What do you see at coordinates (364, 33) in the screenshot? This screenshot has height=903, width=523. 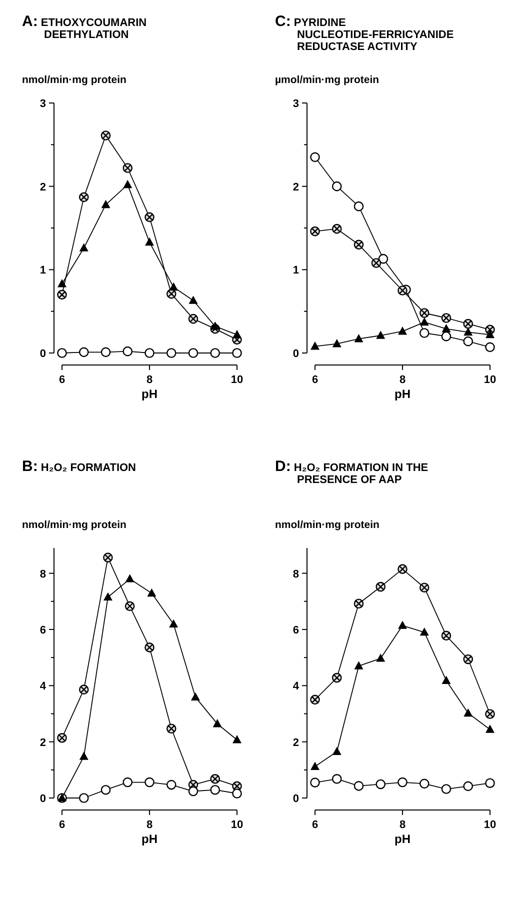 I see `chart-title: C: PYRIDINE NUCLEOTIDE-FERRICYANIDE REDUCTASE ACTIVITY` at bounding box center [364, 33].